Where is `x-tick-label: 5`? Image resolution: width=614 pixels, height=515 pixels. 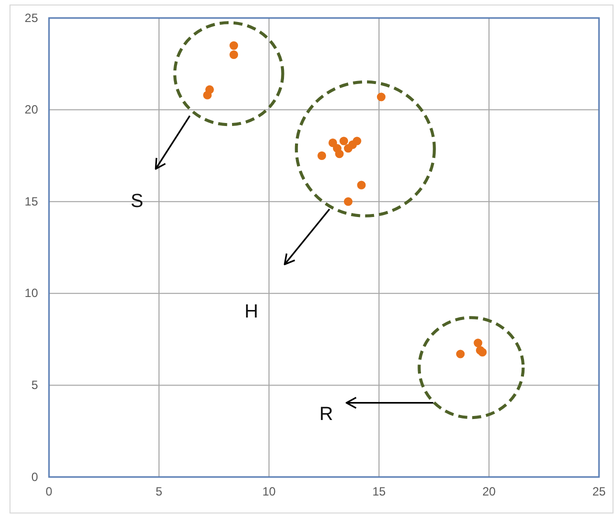
x-tick-label: 5 is located at coordinates (159, 491).